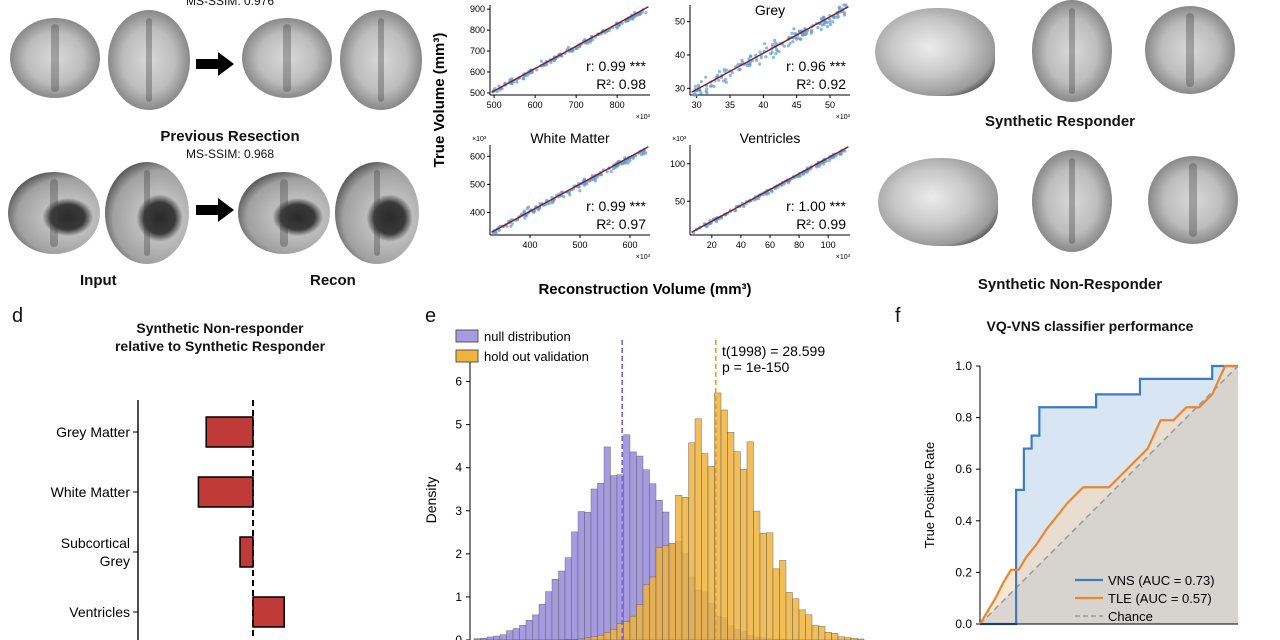 This screenshot has height=640, width=1280. I want to click on y-axis-label: True Positive Rate, so click(929, 495).